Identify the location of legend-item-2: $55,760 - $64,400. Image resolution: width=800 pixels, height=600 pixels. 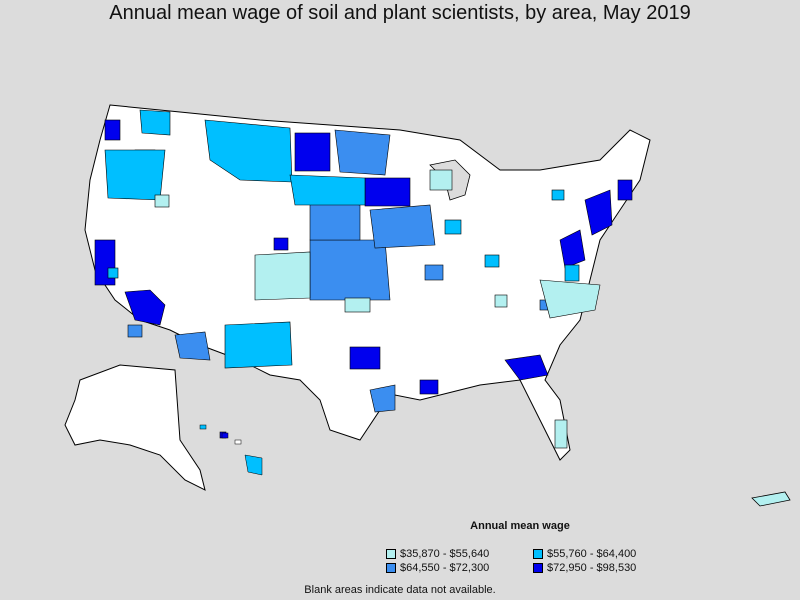
(606, 554).